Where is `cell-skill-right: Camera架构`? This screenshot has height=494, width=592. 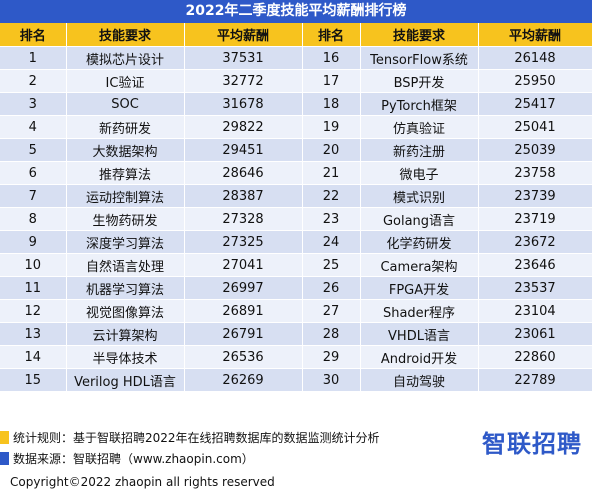
cell-skill-right: Camera架构 is located at coordinates (419, 265).